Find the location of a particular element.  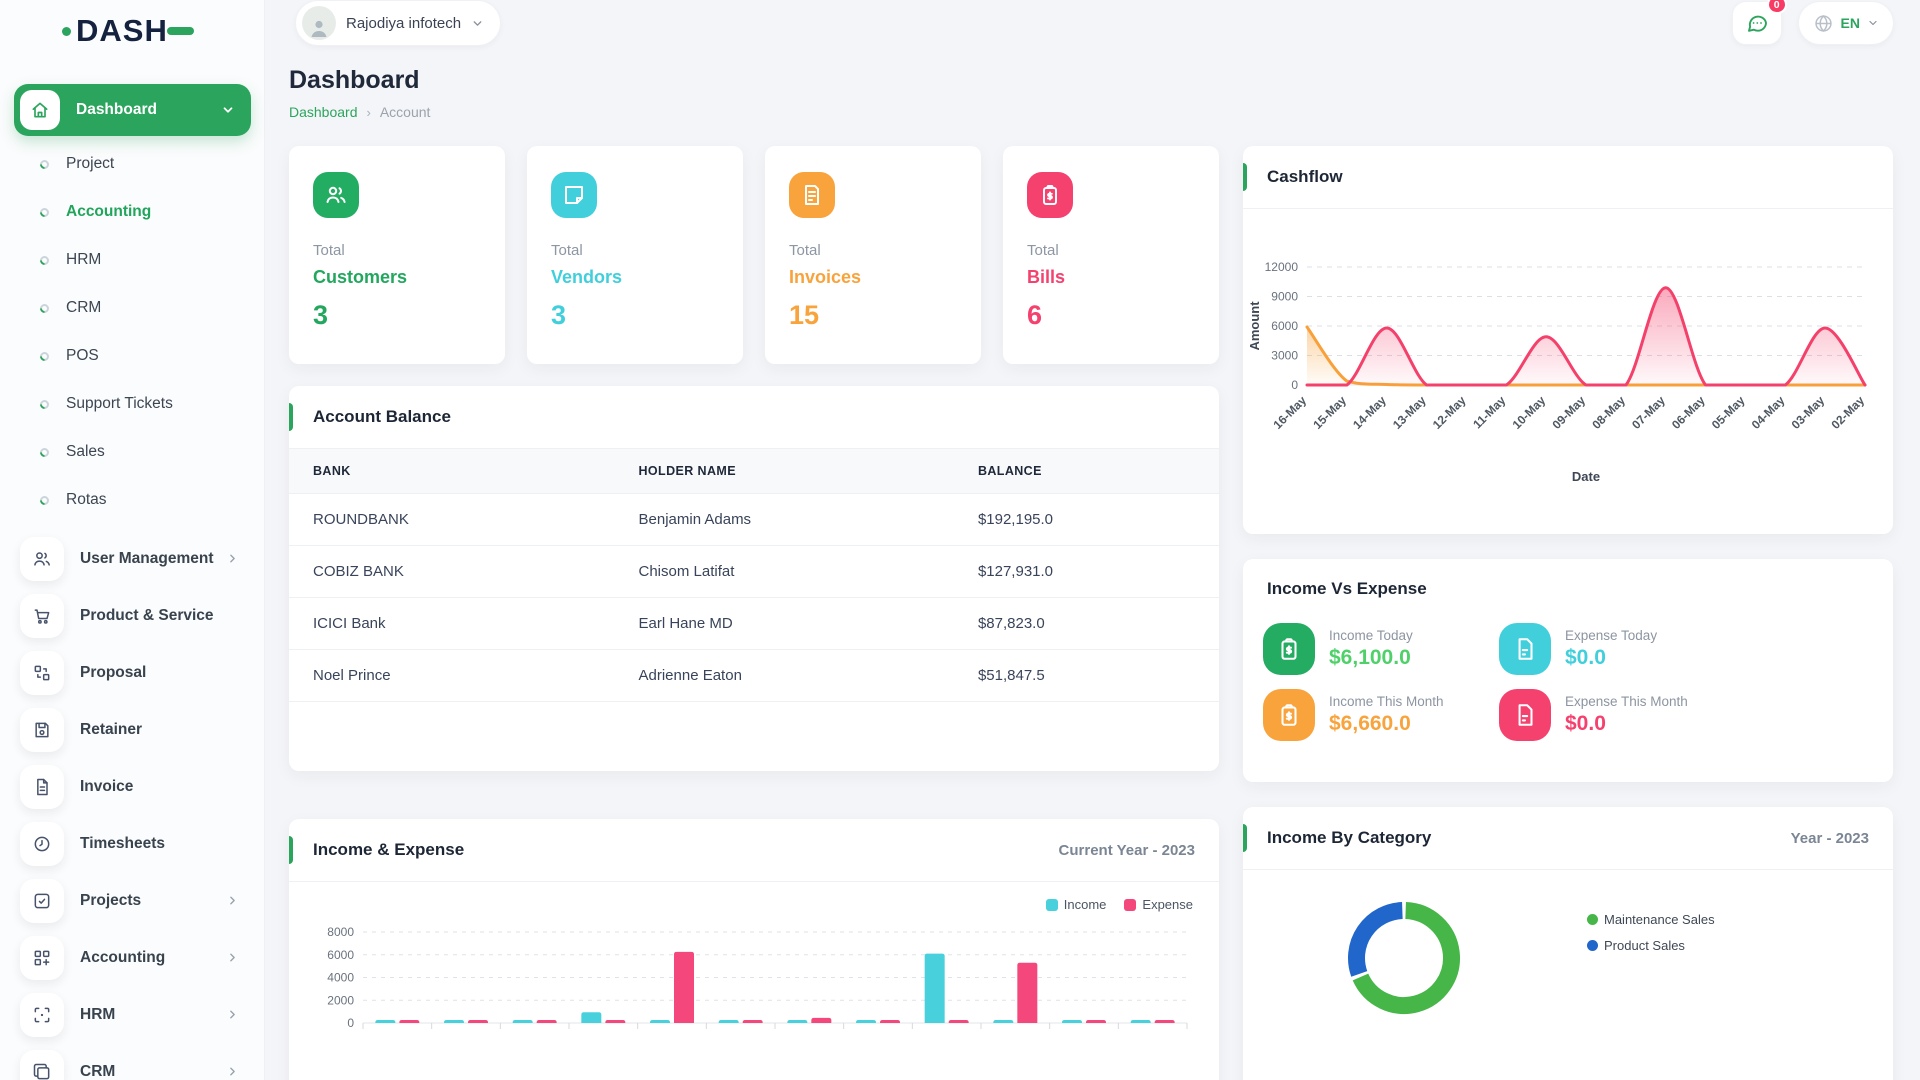

language-code: EN is located at coordinates (1850, 23).